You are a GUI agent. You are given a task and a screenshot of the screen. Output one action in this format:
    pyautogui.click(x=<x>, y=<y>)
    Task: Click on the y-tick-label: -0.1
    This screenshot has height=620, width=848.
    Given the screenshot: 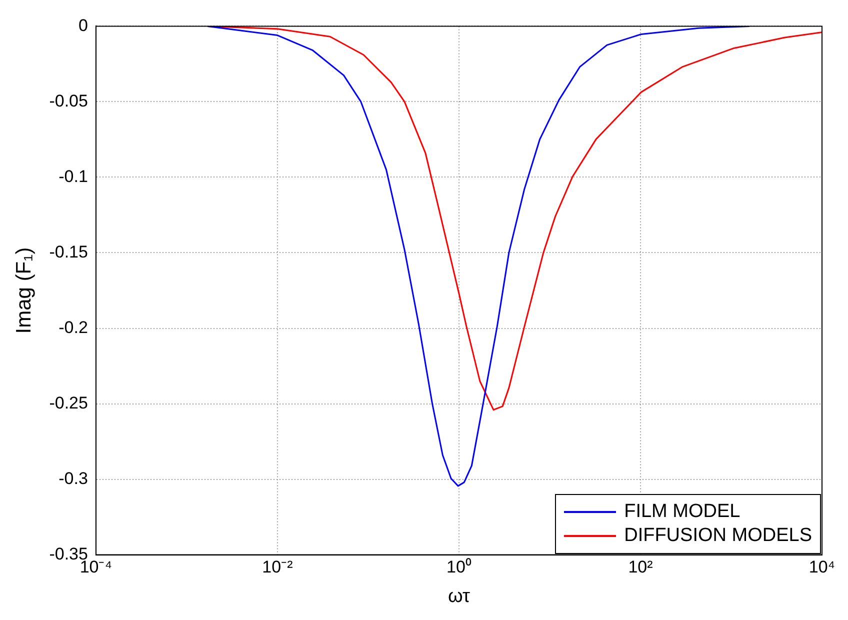 What is the action you would take?
    pyautogui.click(x=73, y=176)
    